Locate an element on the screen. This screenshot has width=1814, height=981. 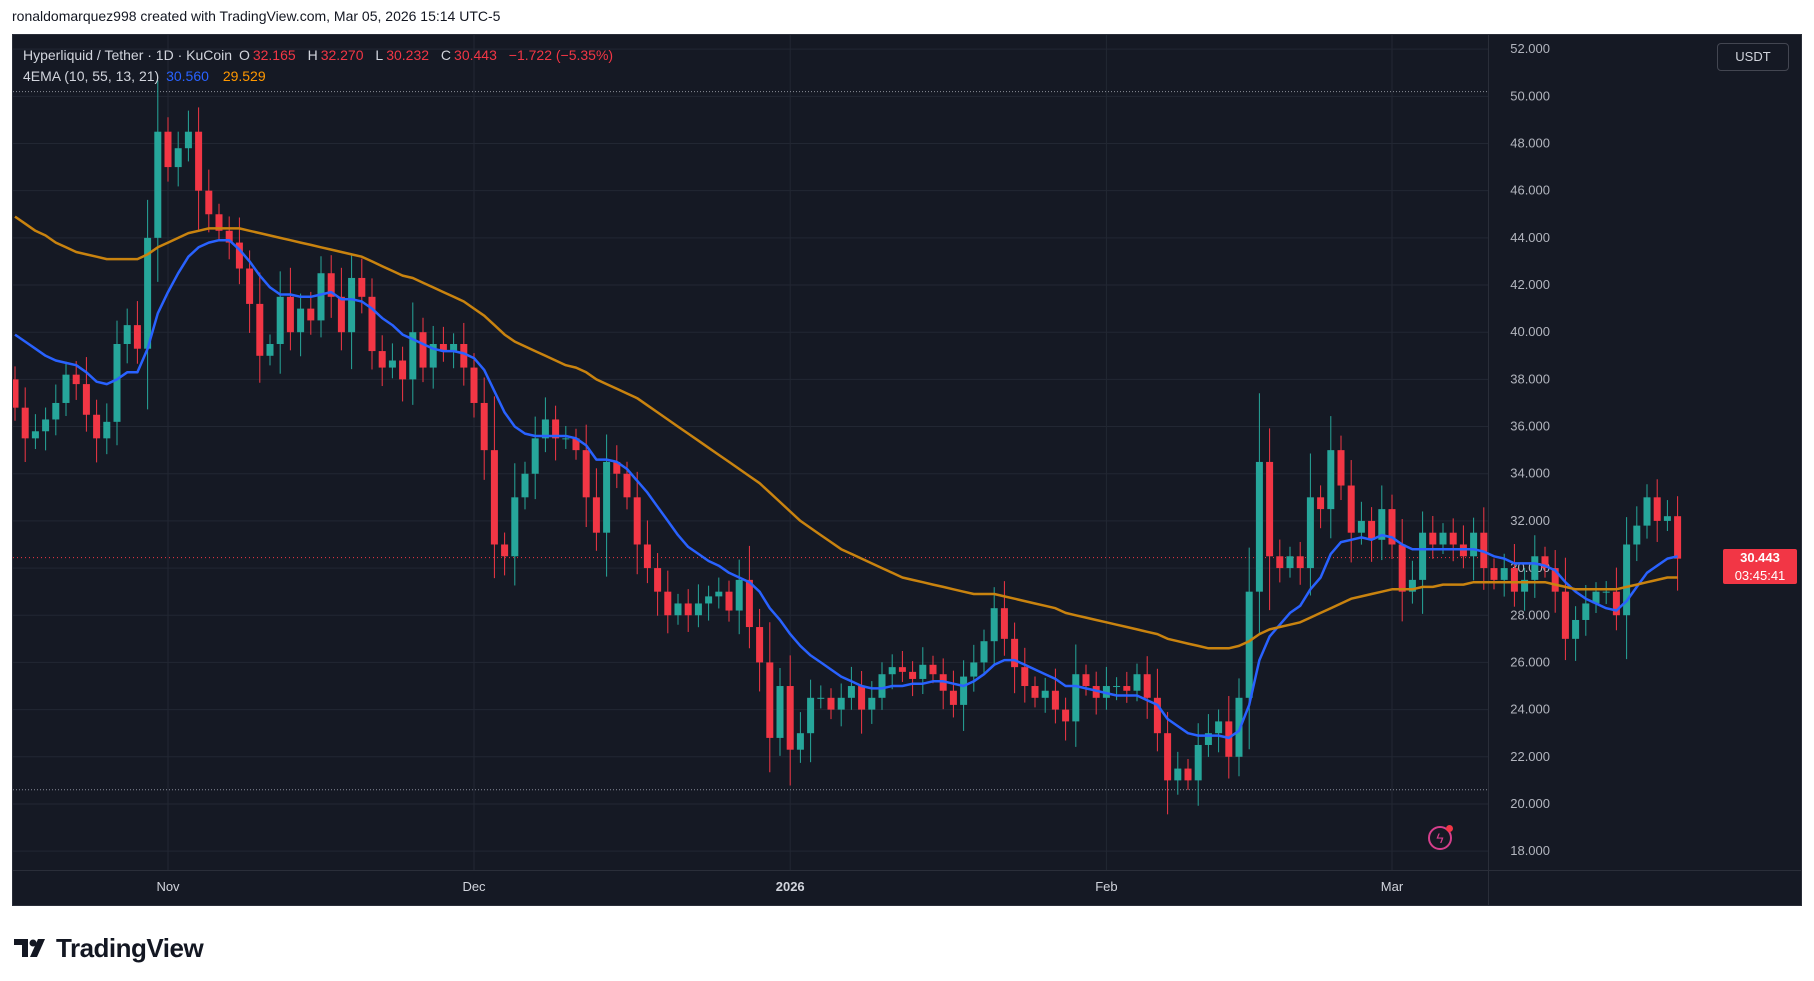
high-value: 32.270 is located at coordinates (342, 55).